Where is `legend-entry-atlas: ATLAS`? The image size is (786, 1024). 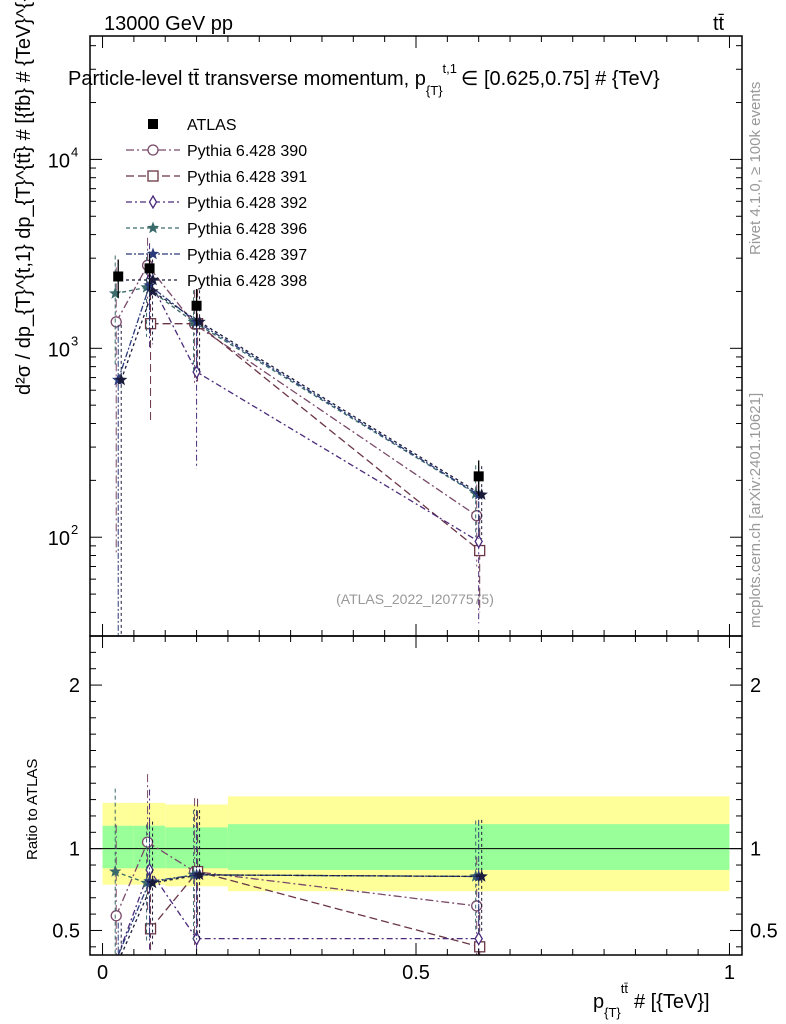 legend-entry-atlas: ATLAS is located at coordinates (192, 125).